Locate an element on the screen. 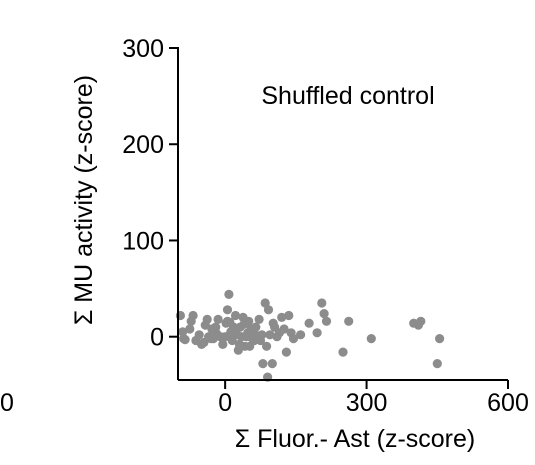 Image resolution: width=535 pixels, height=465 pixels. y-tick-label: 200 is located at coordinates (143, 145).